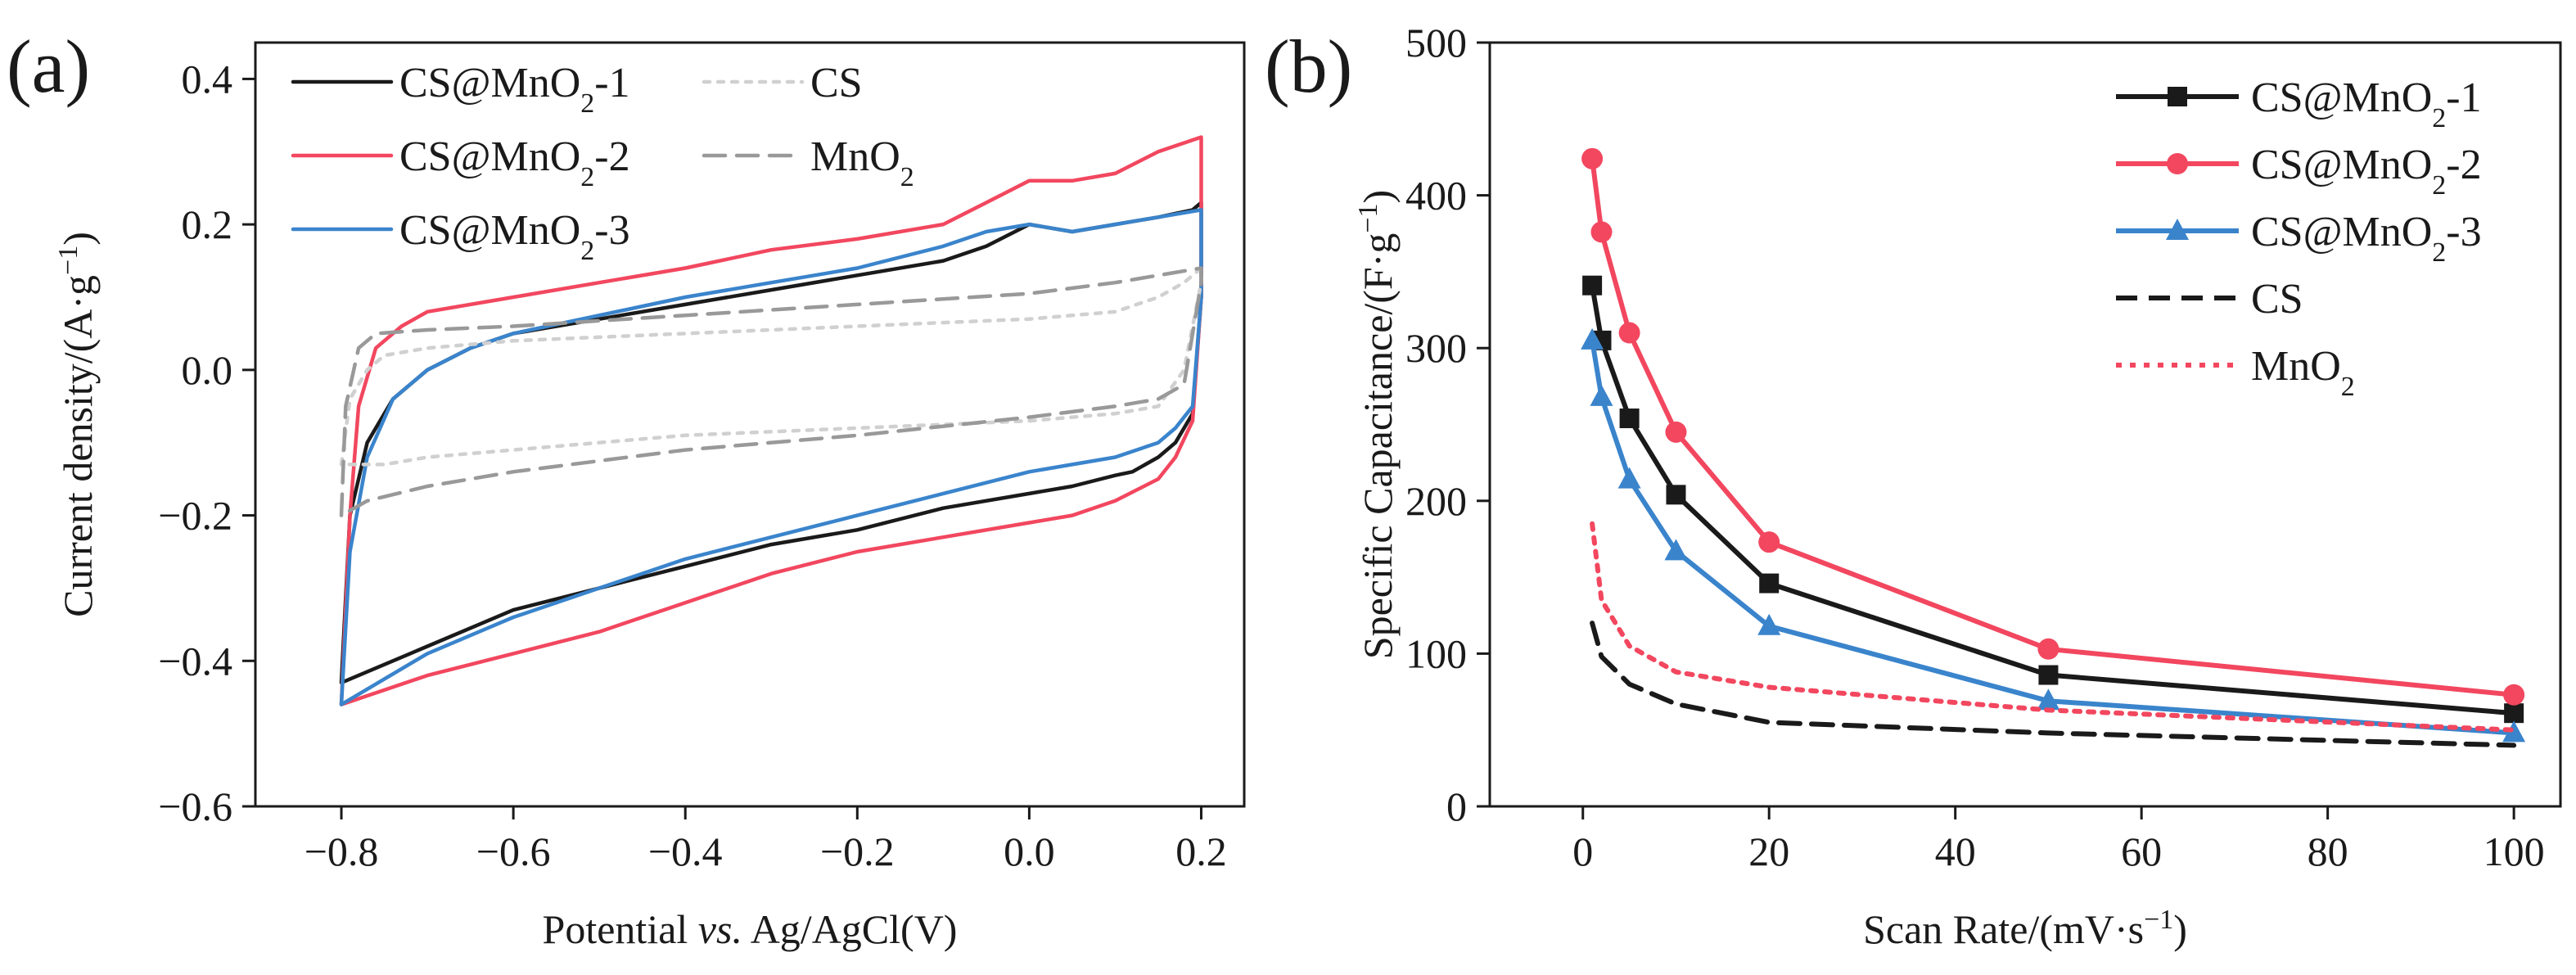 The height and width of the screenshot is (975, 2576). Describe the element at coordinates (836, 83) in the screenshot. I see `a-legend-label: CS` at that location.